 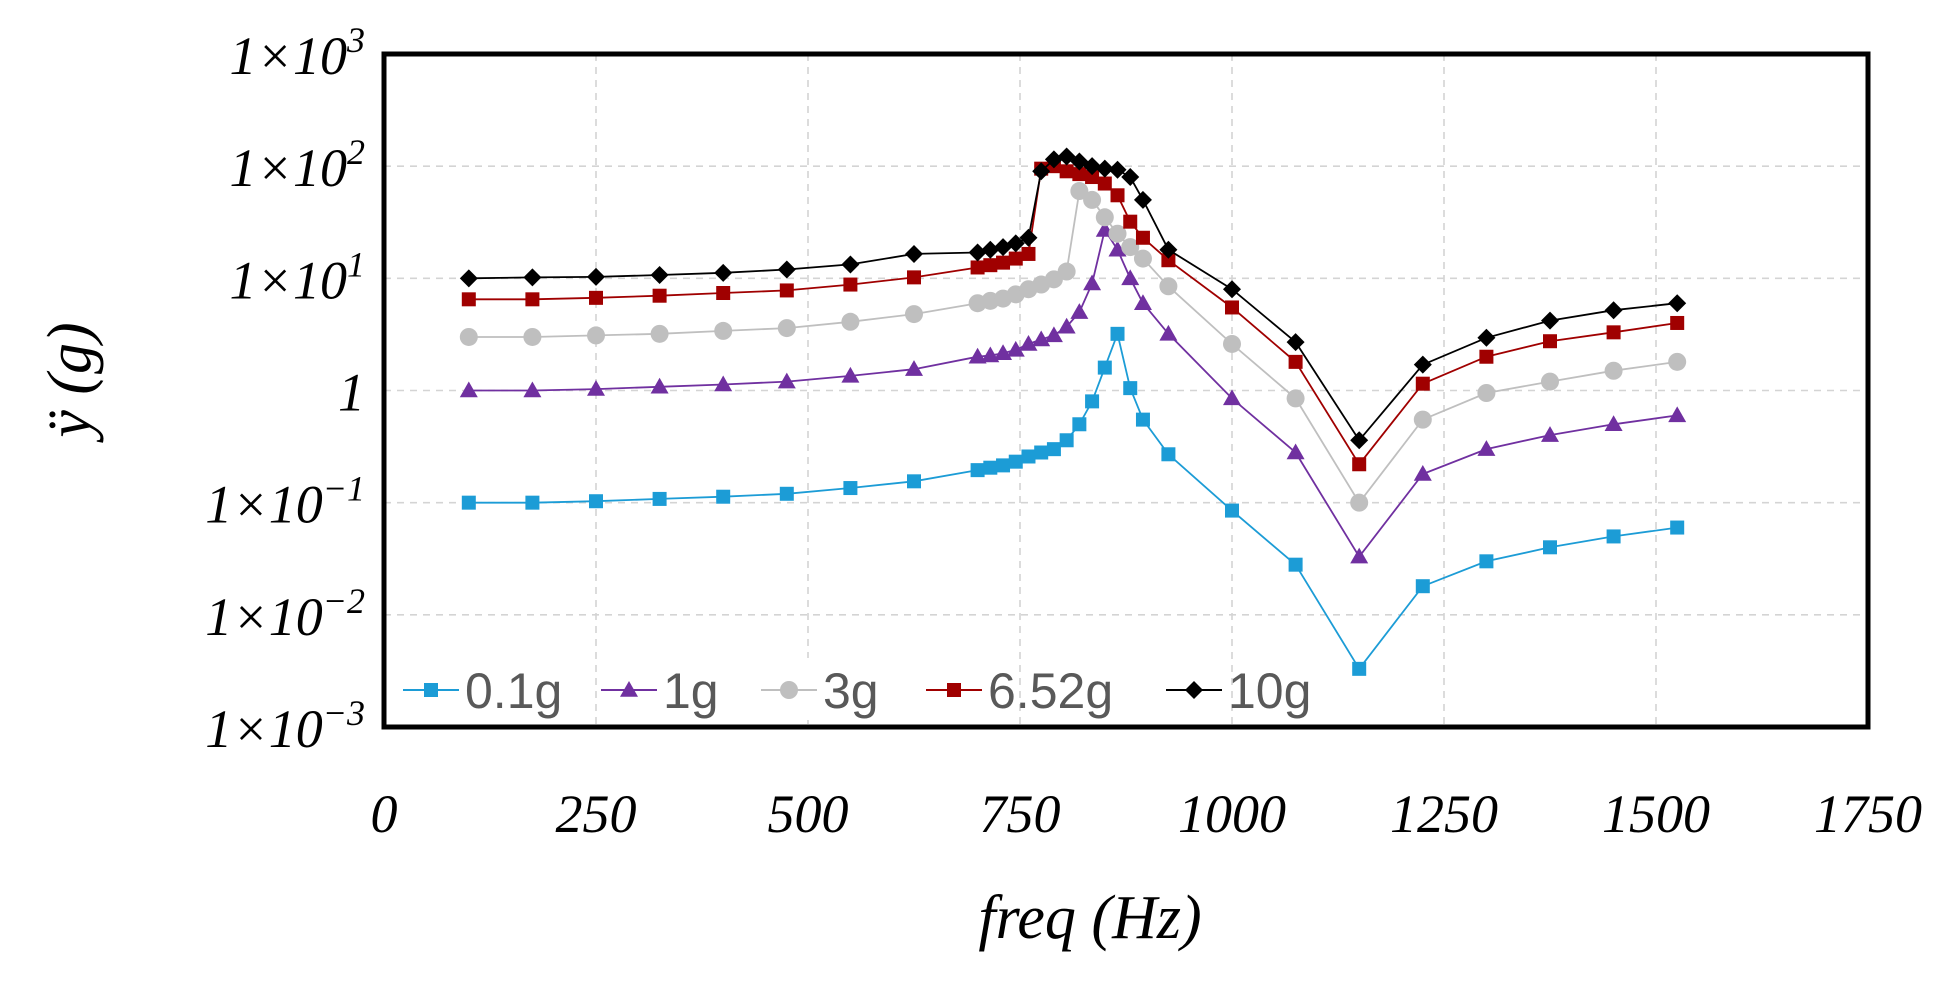 What do you see at coordinates (1089, 918) in the screenshot?
I see `x-axis-title: freq (Hz)` at bounding box center [1089, 918].